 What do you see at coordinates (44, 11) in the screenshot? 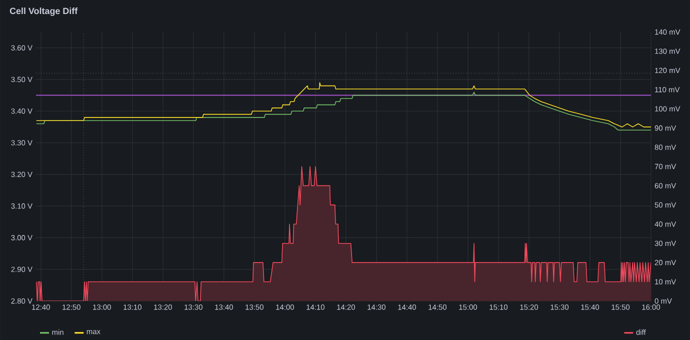
I see `chart-title: Cell Voltage Diff` at bounding box center [44, 11].